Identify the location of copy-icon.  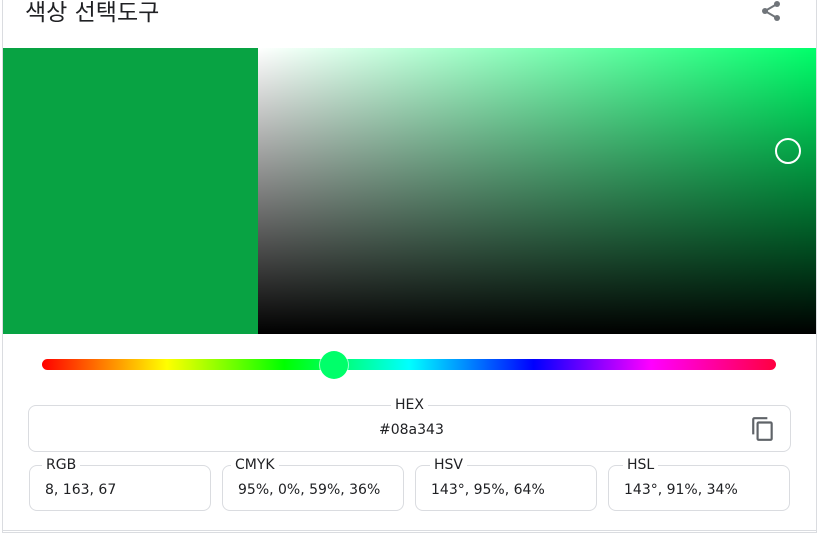
(762, 429).